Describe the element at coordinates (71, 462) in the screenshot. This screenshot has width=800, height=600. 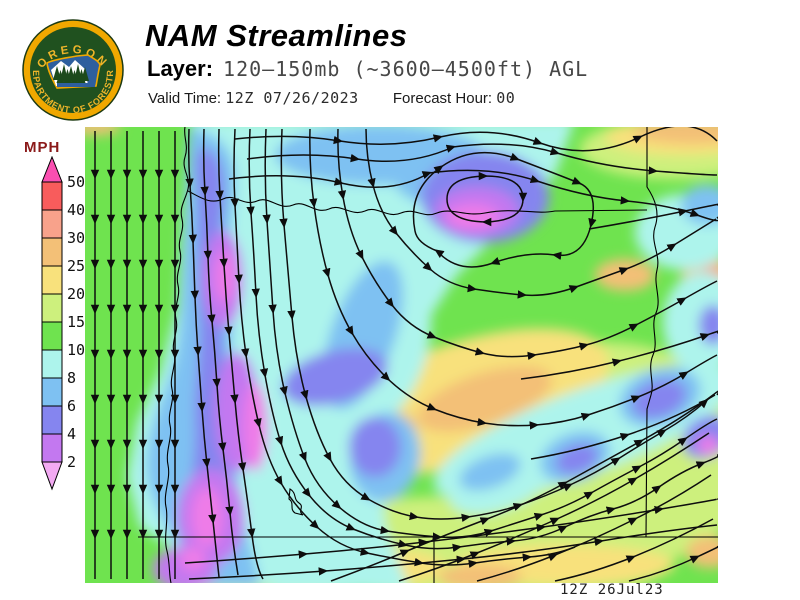
I see `legend-tick-label: 2` at that location.